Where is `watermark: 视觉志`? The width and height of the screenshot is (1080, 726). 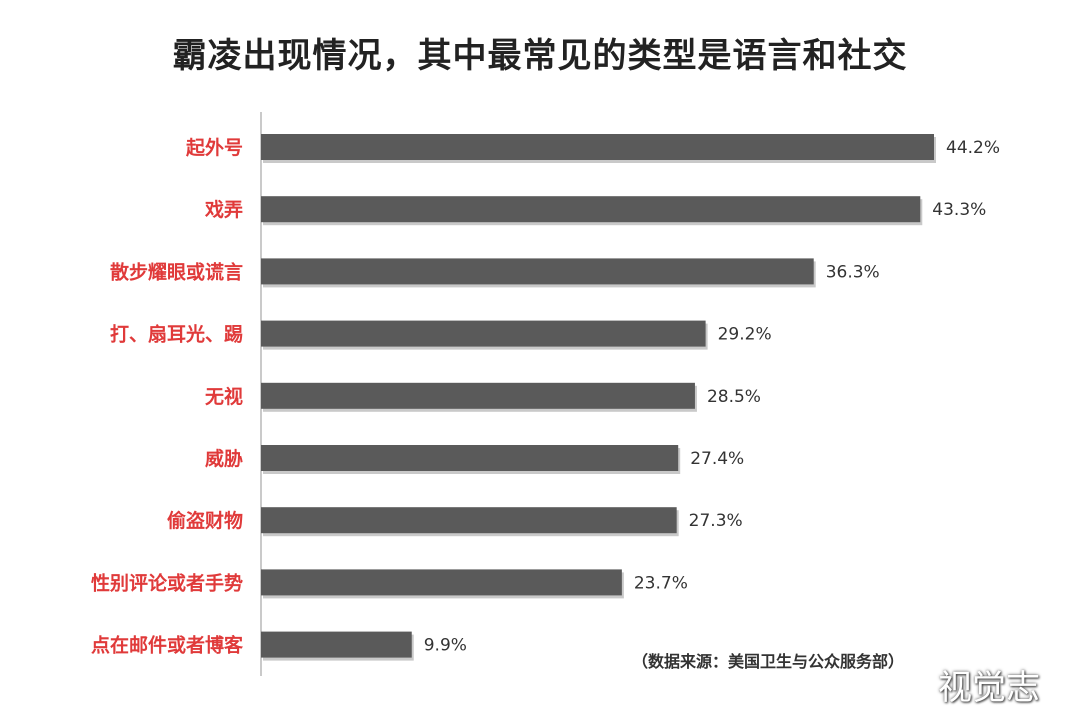 watermark: 视觉志 is located at coordinates (989, 688).